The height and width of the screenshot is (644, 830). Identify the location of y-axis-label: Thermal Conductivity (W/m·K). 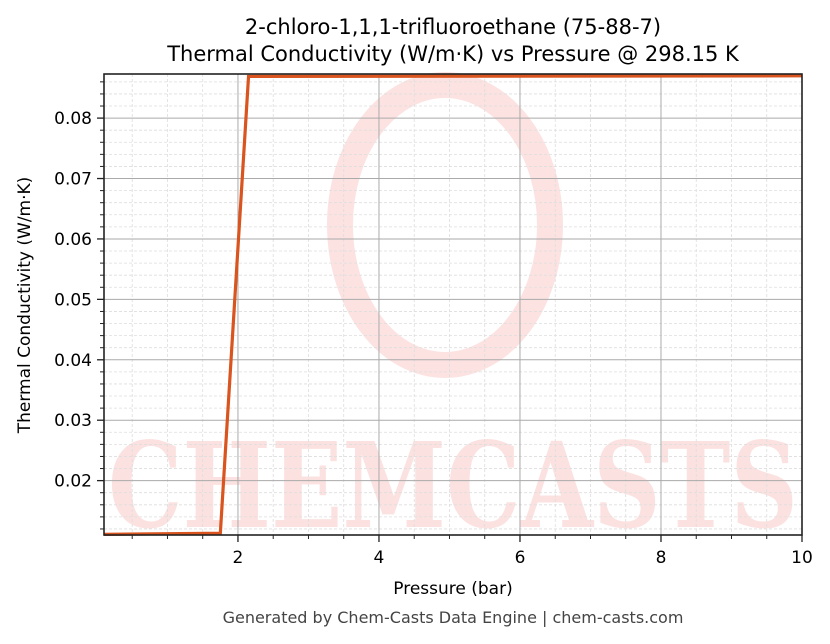
(25, 306).